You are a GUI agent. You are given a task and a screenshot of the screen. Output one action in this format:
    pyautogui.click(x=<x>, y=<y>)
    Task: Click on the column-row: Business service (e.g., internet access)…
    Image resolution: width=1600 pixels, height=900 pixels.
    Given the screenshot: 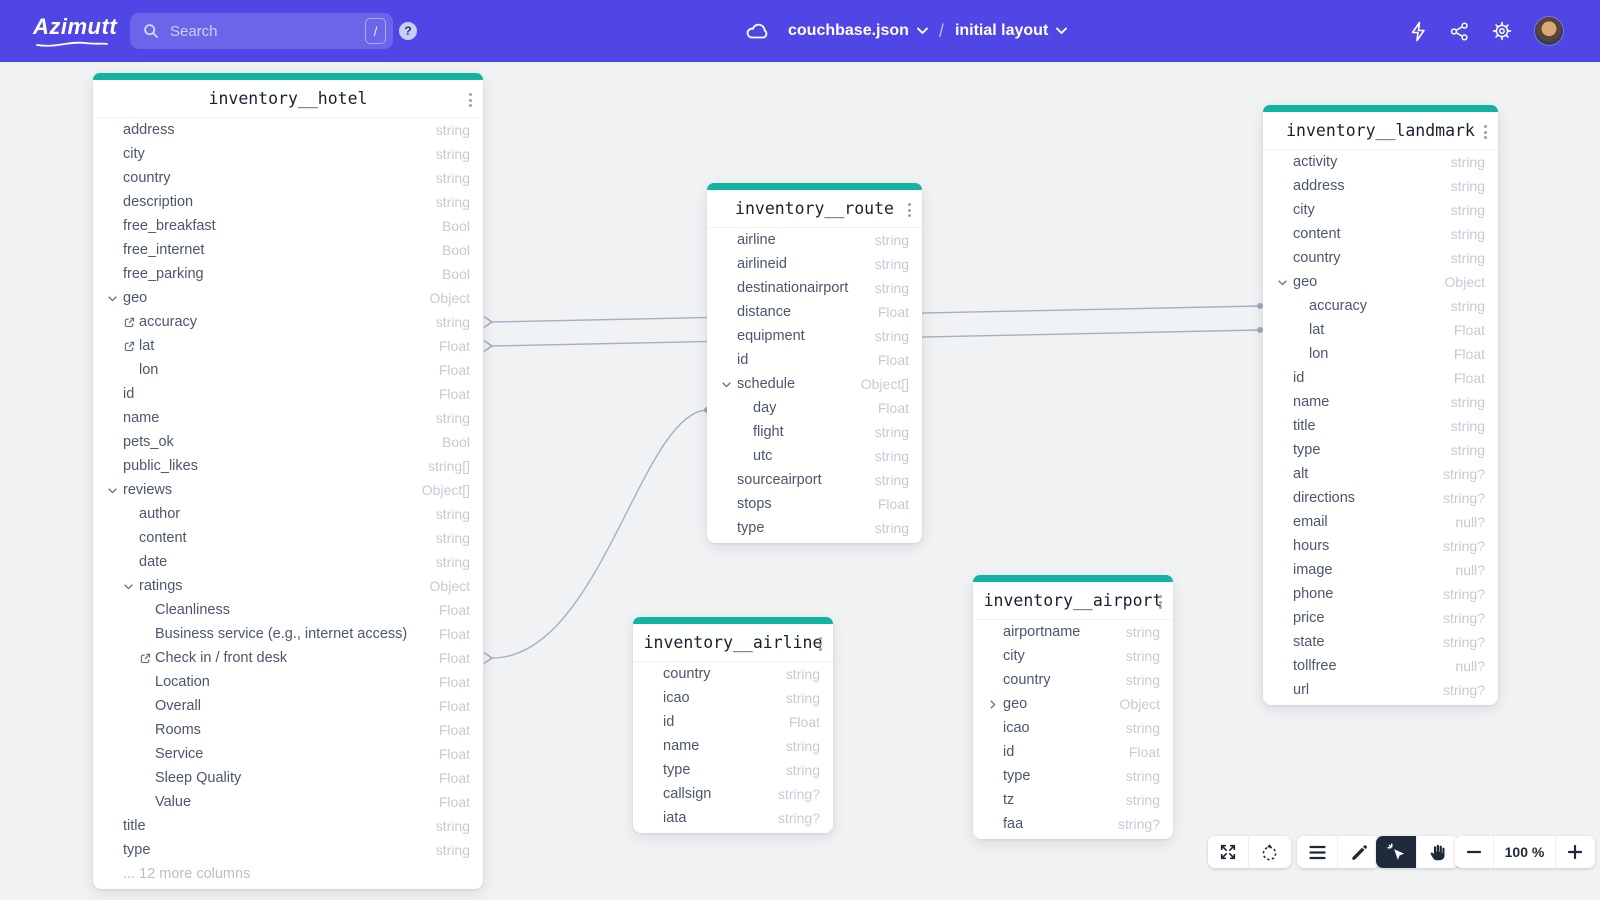 What is the action you would take?
    pyautogui.click(x=288, y=634)
    